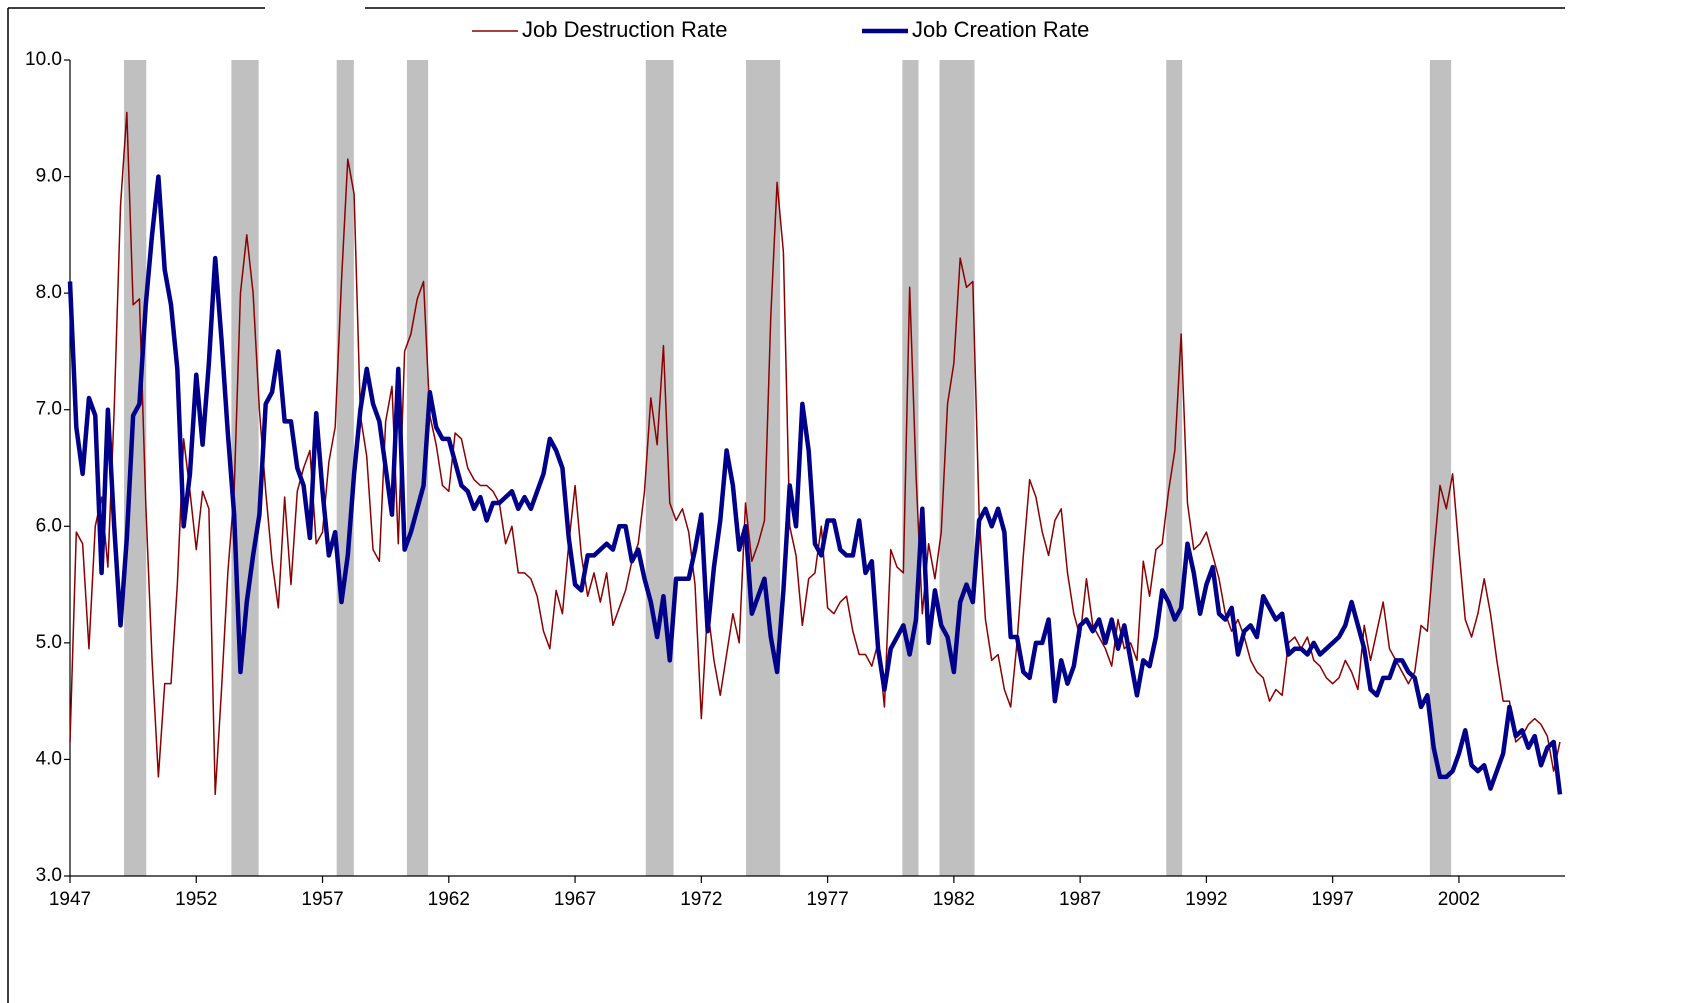 The width and height of the screenshot is (1700, 1003). Describe the element at coordinates (624, 29) in the screenshot. I see `legend-label: Job Destruction Rate` at that location.